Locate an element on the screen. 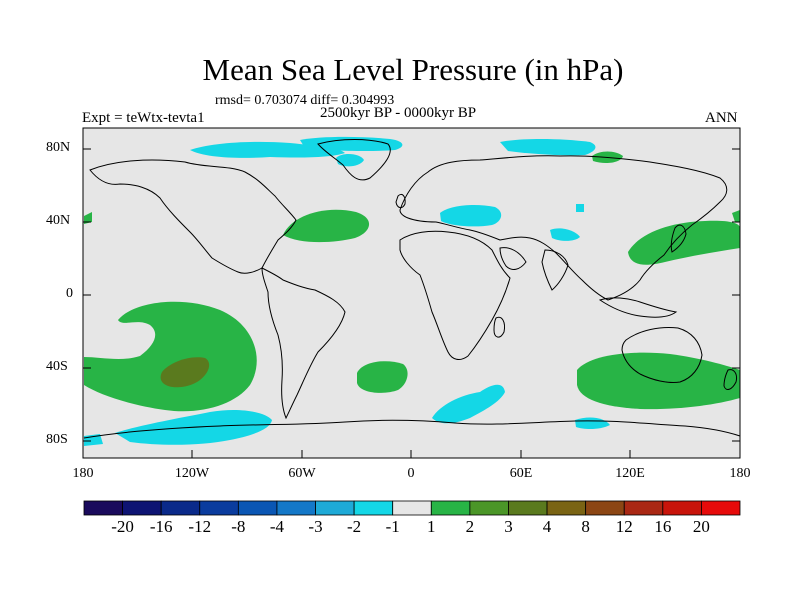 The width and height of the screenshot is (800, 600). colorbar-label: -16 is located at coordinates (161, 526).